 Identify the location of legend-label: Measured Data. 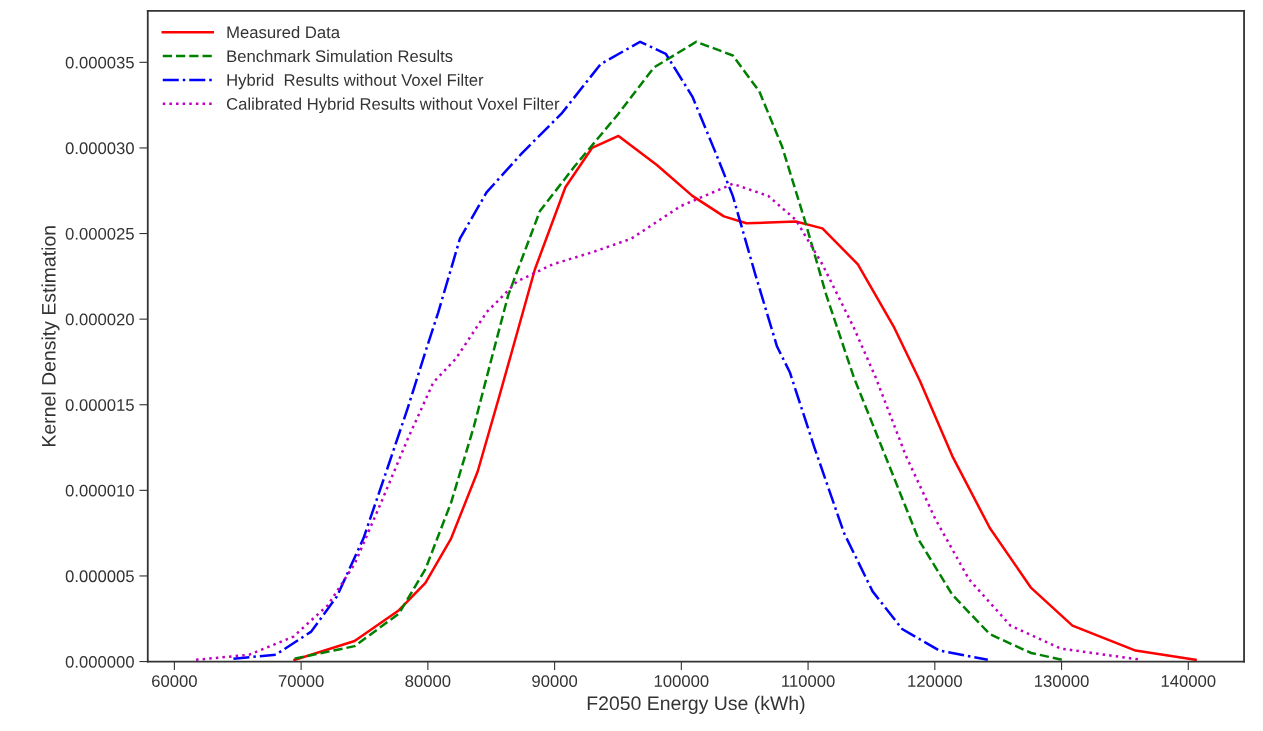
(284, 32).